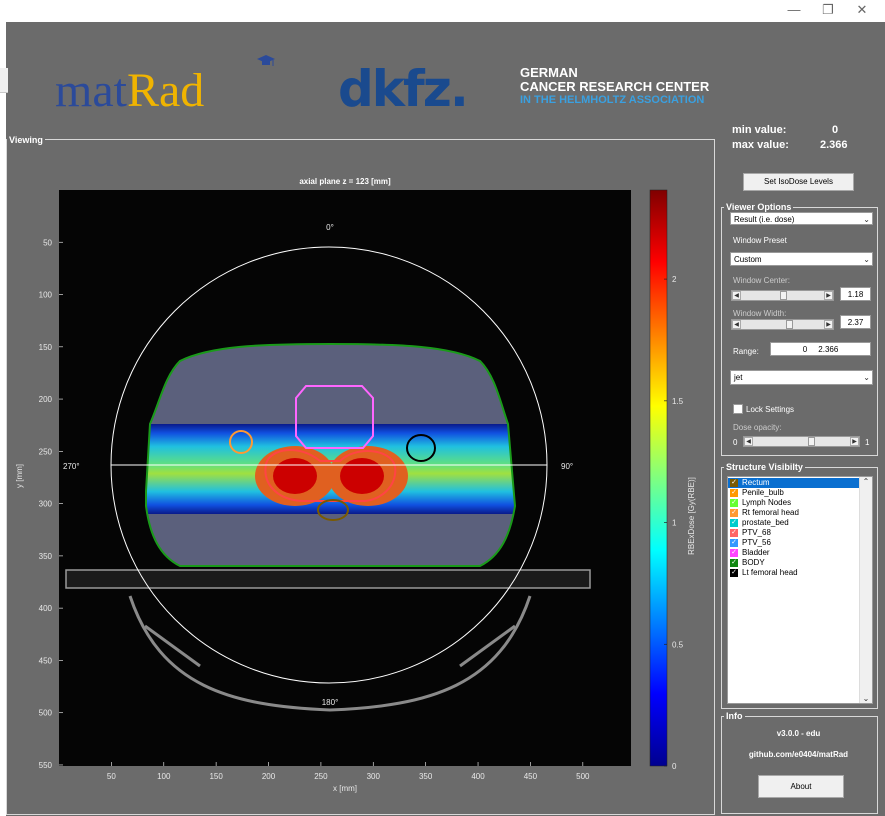 Image resolution: width=885 pixels, height=816 pixels. I want to click on viewer-options-panel: Viewer Options, so click(799, 328).